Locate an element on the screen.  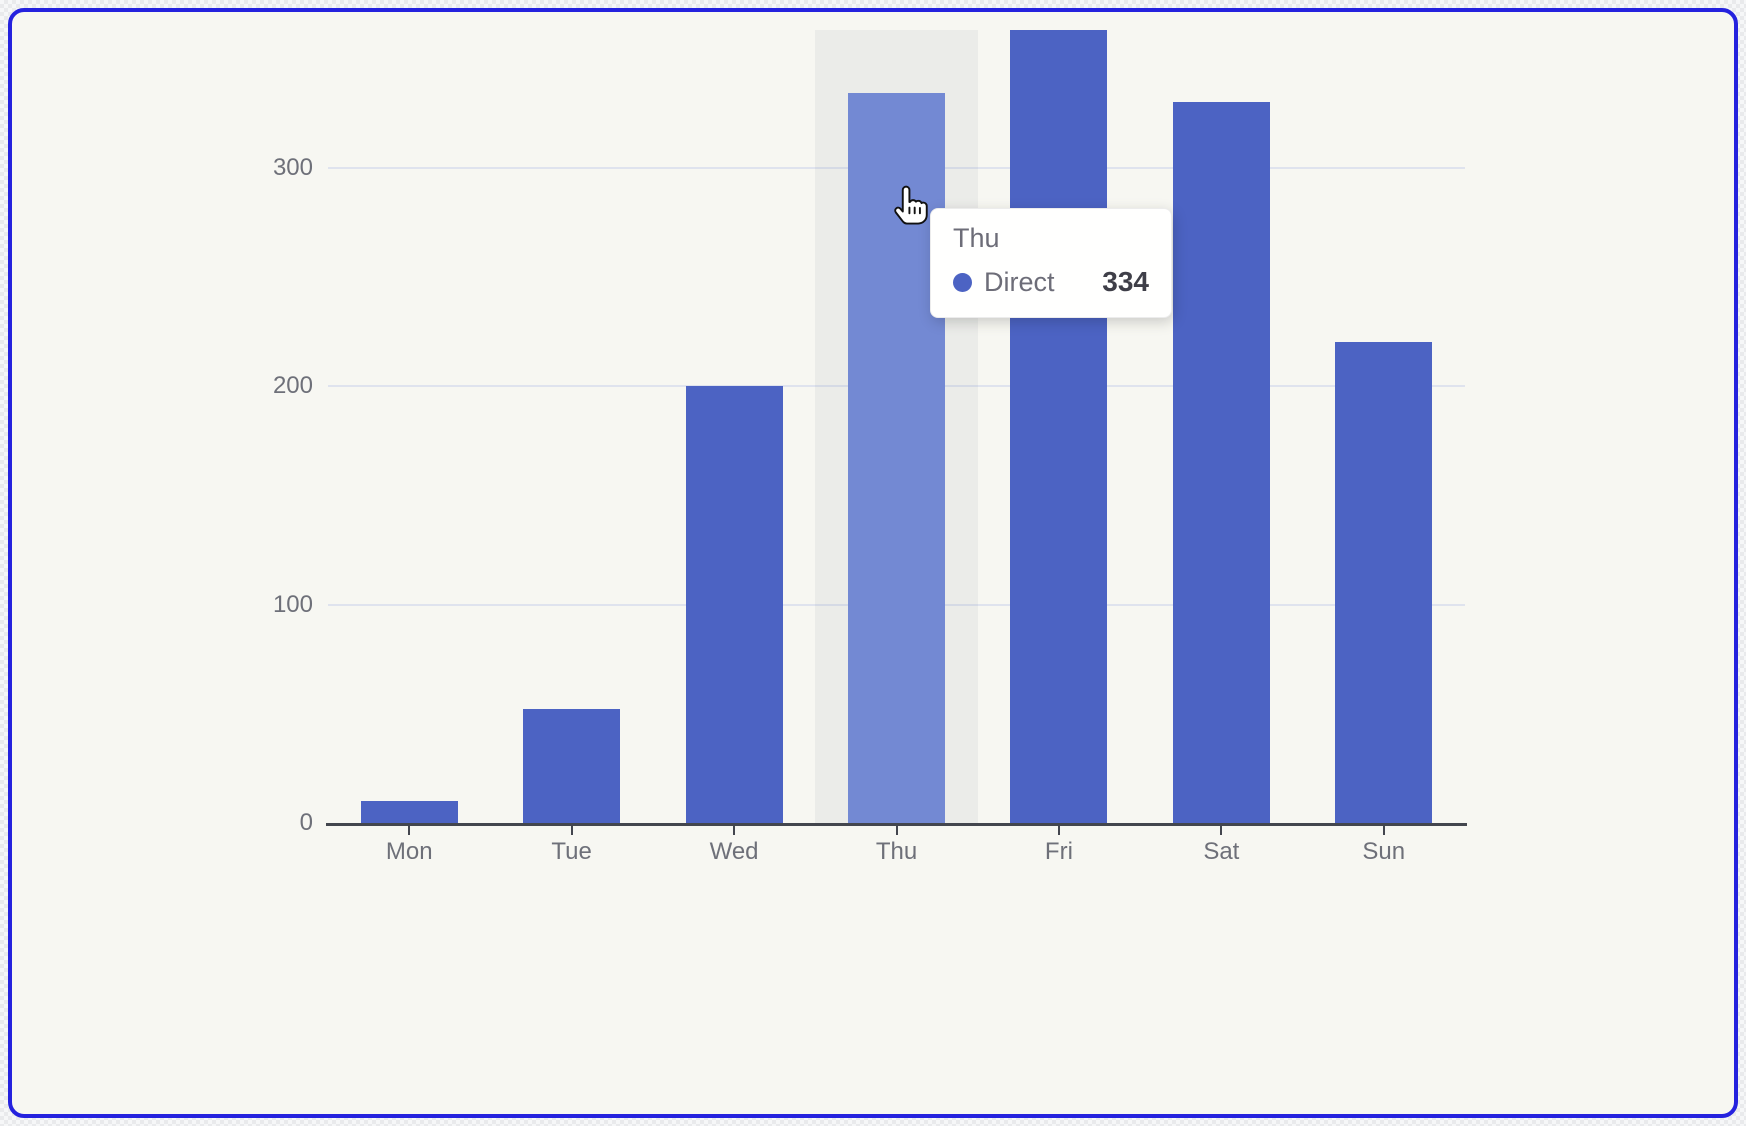
tooltip-category-title: Thu is located at coordinates (976, 238).